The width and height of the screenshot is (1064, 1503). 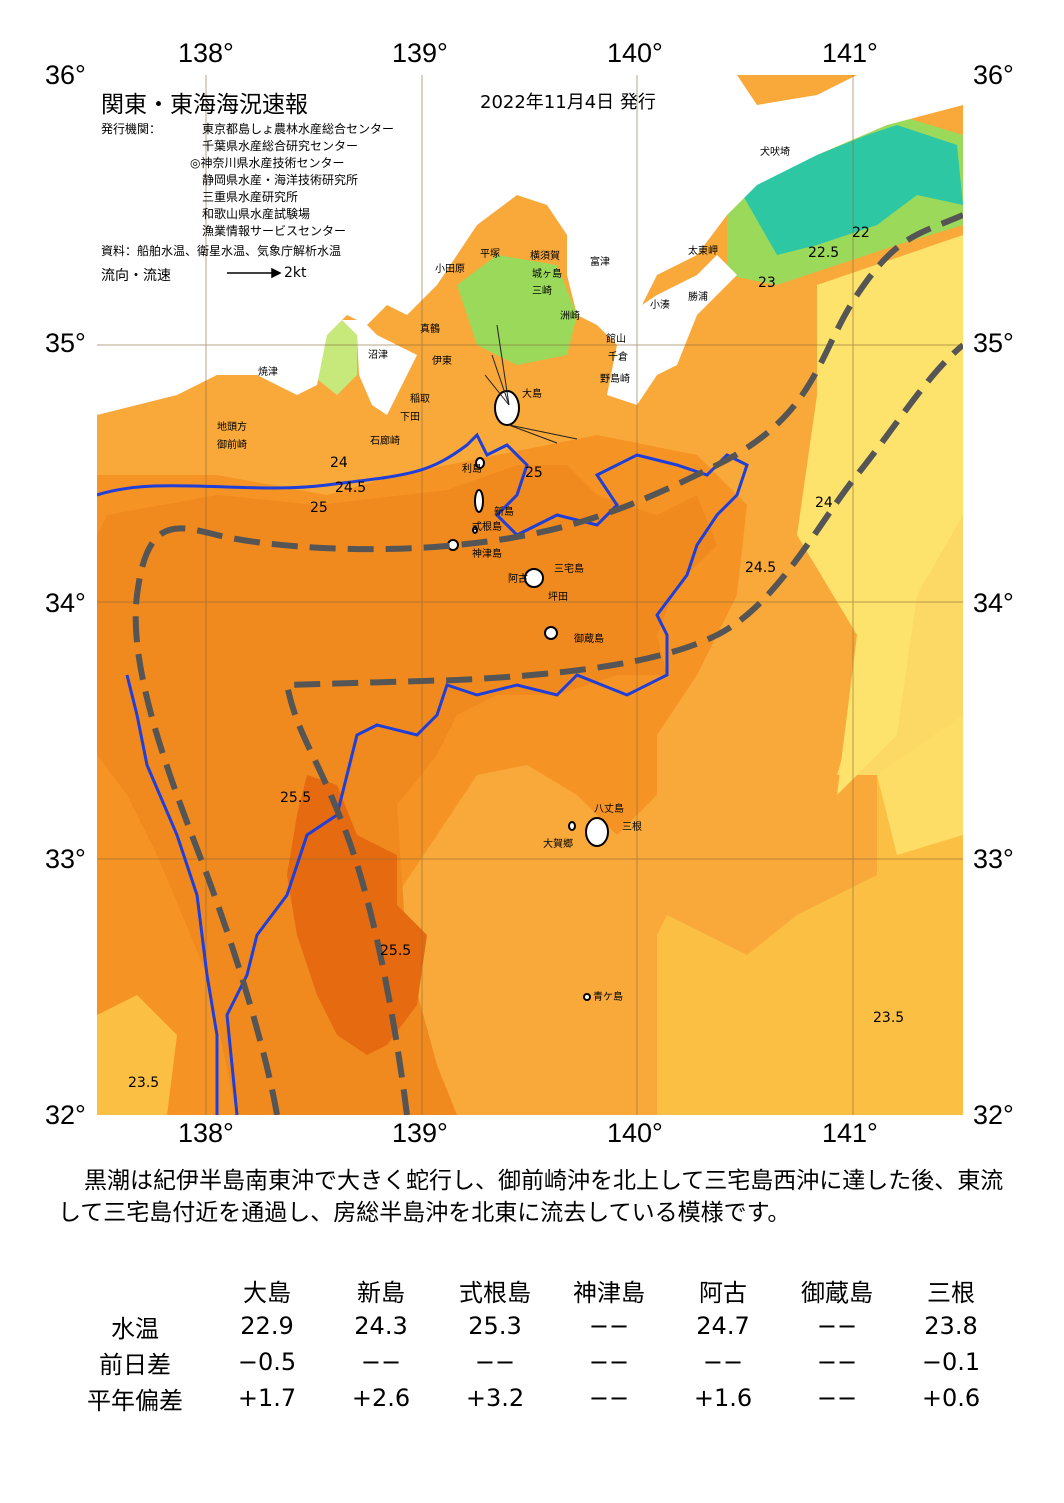 What do you see at coordinates (850, 1133) in the screenshot?
I see `lon-label-bottom-141: 141°` at bounding box center [850, 1133].